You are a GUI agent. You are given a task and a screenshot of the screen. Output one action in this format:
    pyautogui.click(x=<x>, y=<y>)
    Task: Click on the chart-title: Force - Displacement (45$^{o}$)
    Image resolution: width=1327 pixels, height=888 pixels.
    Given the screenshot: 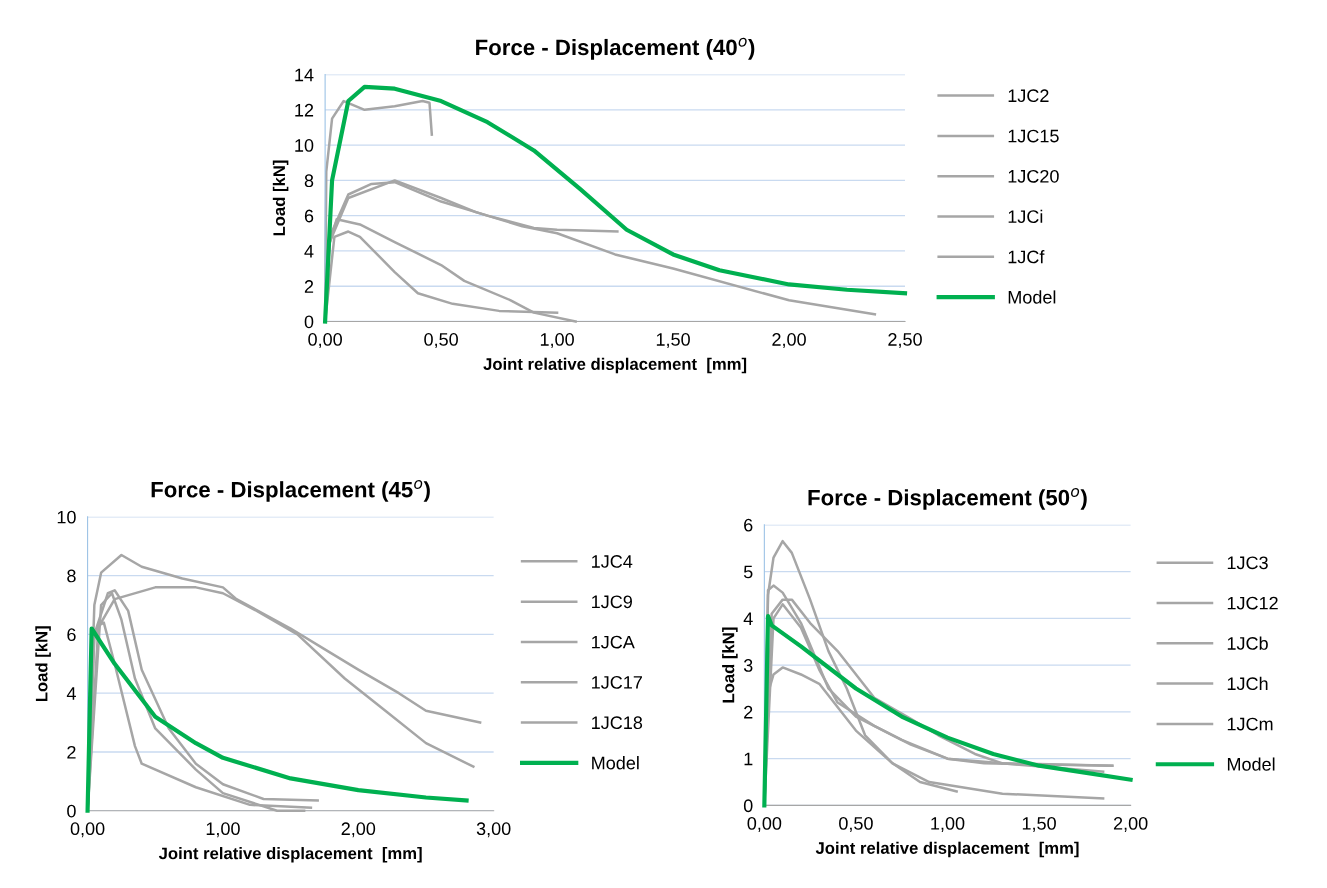 What is the action you would take?
    pyautogui.click(x=290, y=491)
    